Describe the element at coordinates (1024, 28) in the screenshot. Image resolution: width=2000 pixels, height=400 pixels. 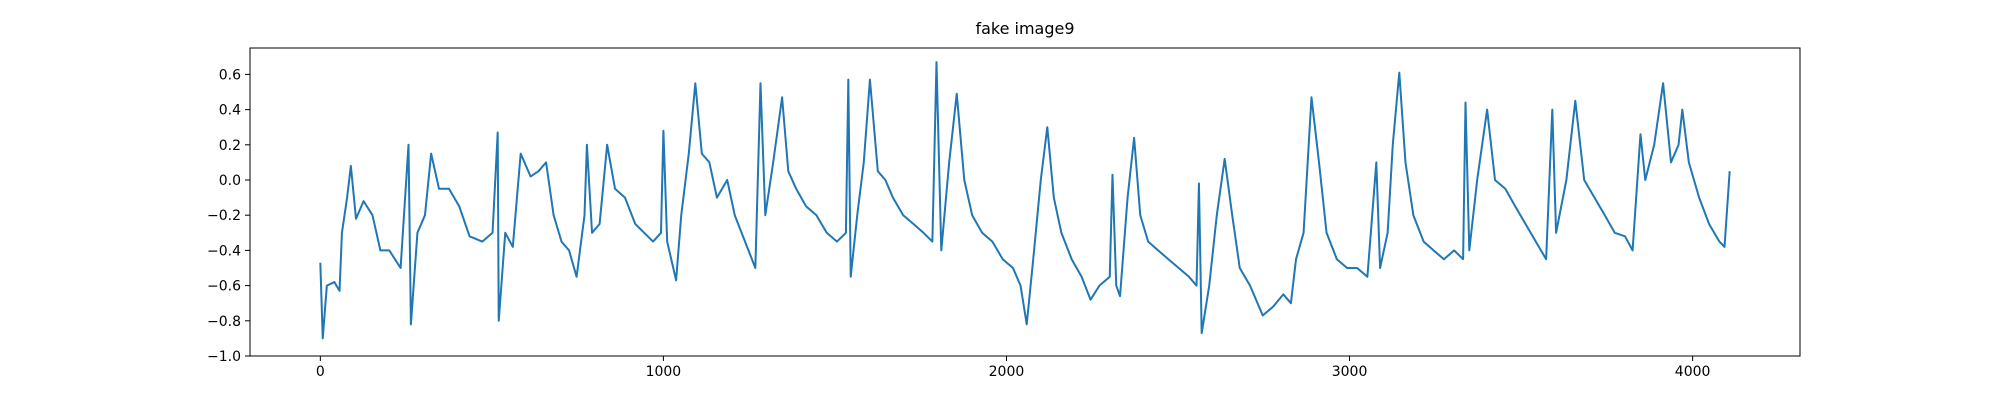
I see `chart-title: fake image9` at that location.